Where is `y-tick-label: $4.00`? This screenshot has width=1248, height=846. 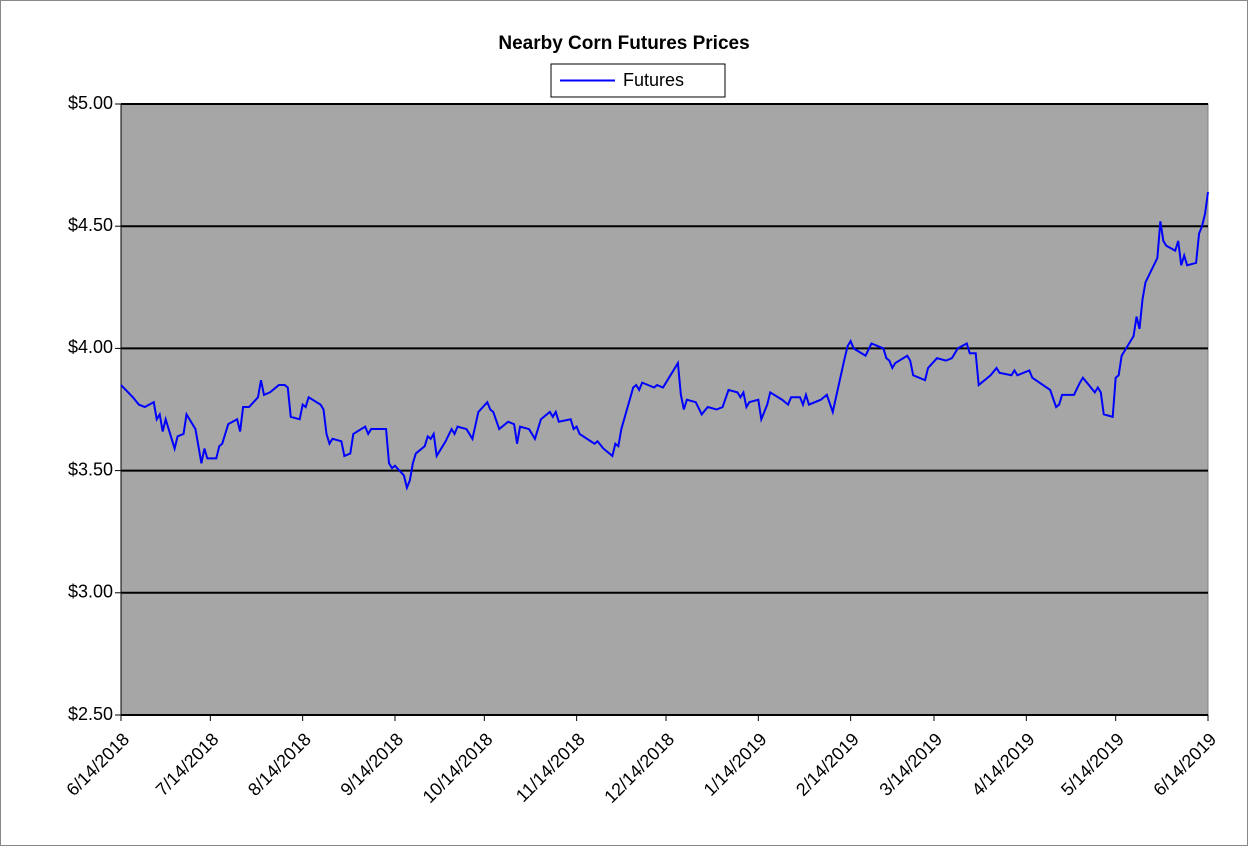 y-tick-label: $4.00 is located at coordinates (90, 347).